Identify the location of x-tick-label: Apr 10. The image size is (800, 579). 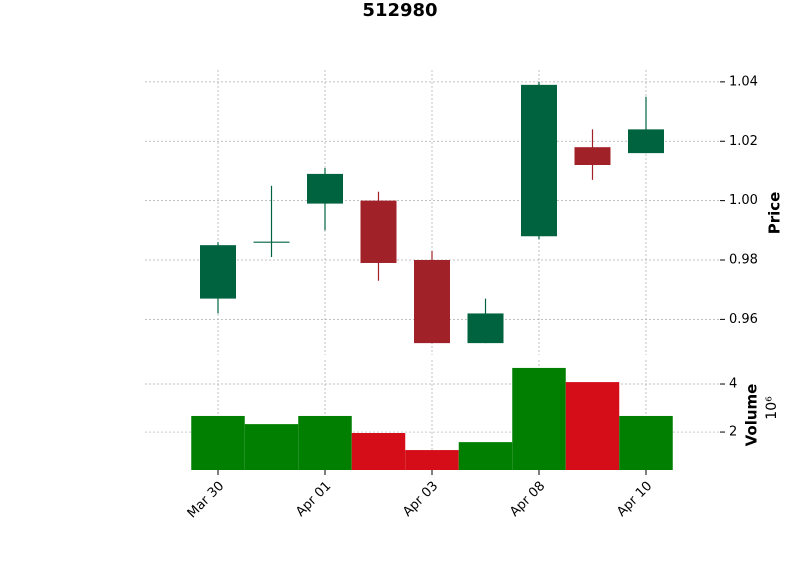
(634, 499).